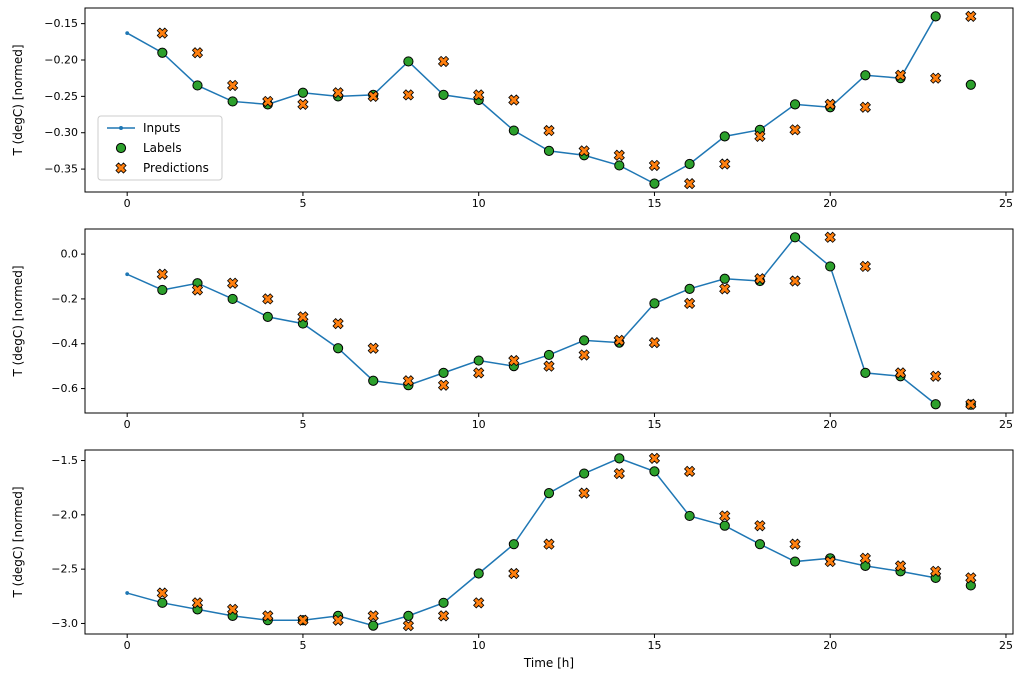 The width and height of the screenshot is (1023, 679). Describe the element at coordinates (61, 132) in the screenshot. I see `y-tick-label: −0.30` at that location.